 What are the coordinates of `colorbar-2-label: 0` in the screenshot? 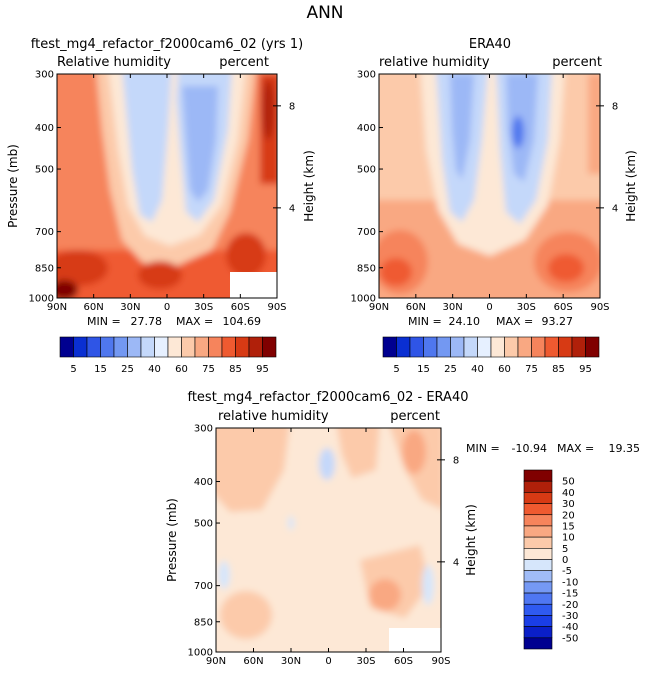 It's located at (565, 560).